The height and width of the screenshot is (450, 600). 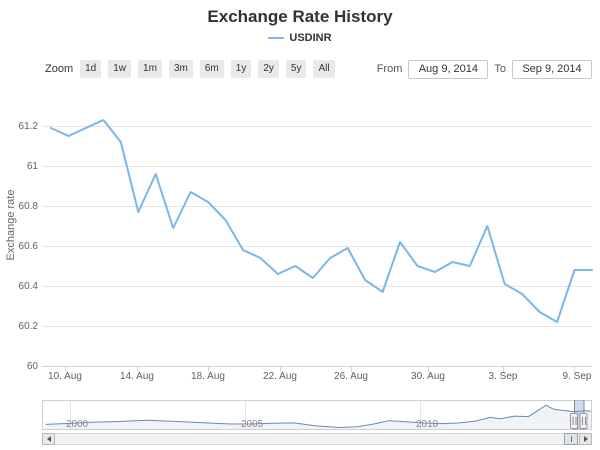 What do you see at coordinates (503, 376) in the screenshot?
I see `x-axis-label: 3. Sep` at bounding box center [503, 376].